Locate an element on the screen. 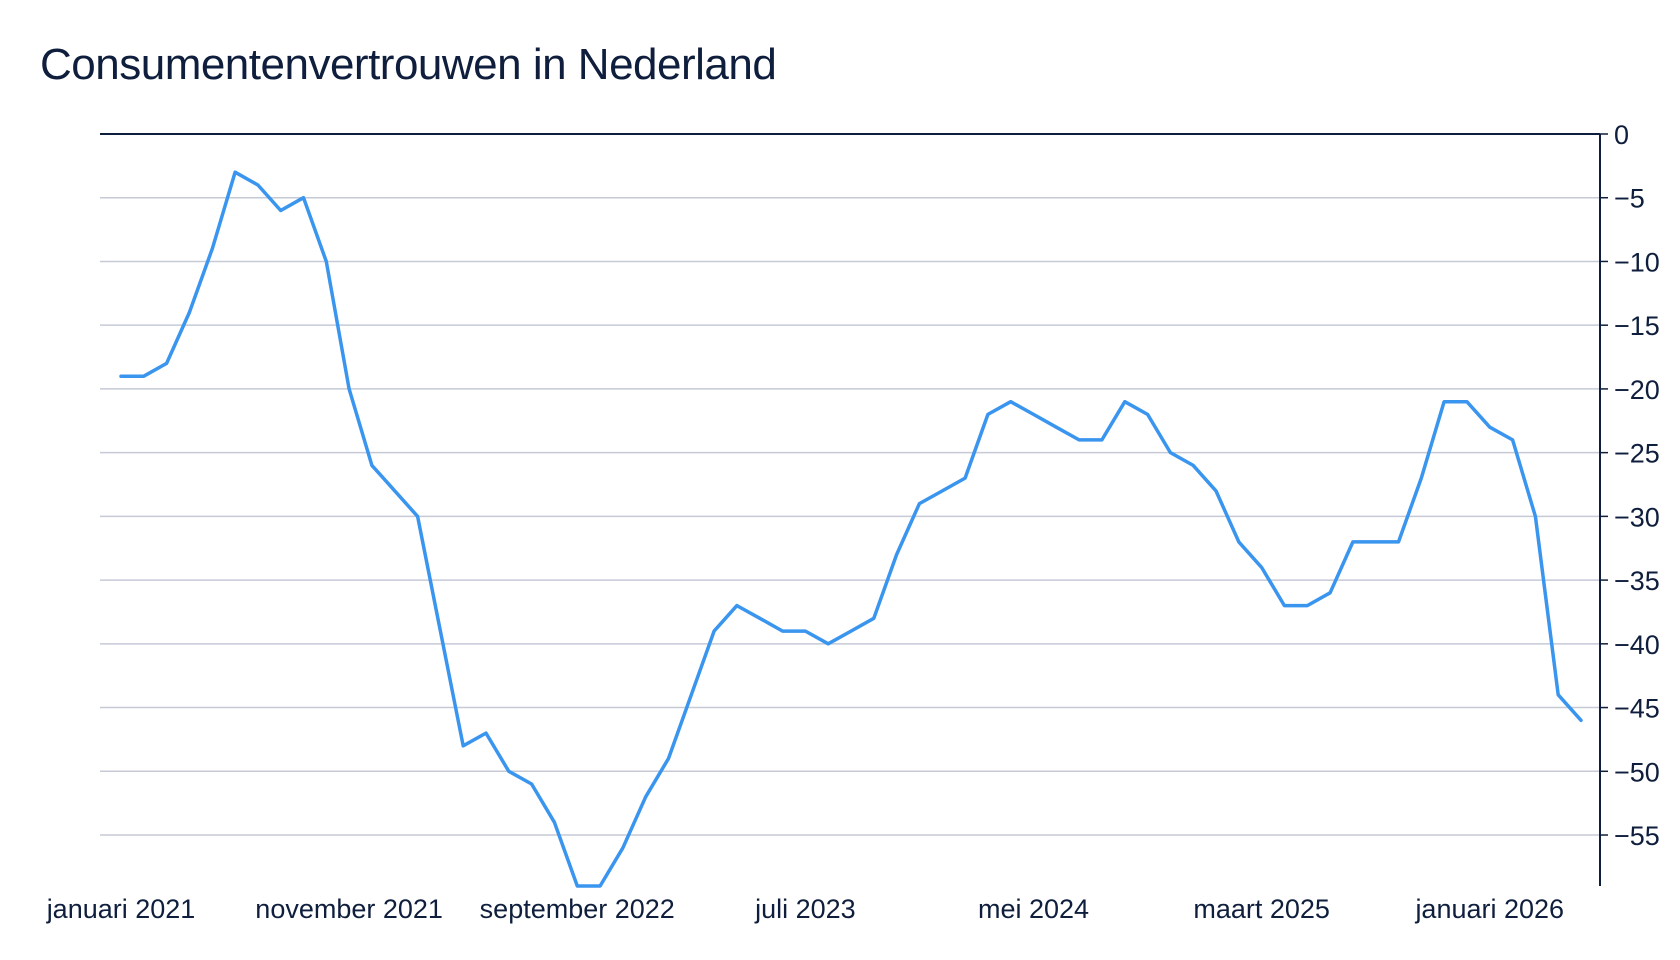 Image resolution: width=1680 pixels, height=960 pixels. y-tick-label: −15 is located at coordinates (1637, 326).